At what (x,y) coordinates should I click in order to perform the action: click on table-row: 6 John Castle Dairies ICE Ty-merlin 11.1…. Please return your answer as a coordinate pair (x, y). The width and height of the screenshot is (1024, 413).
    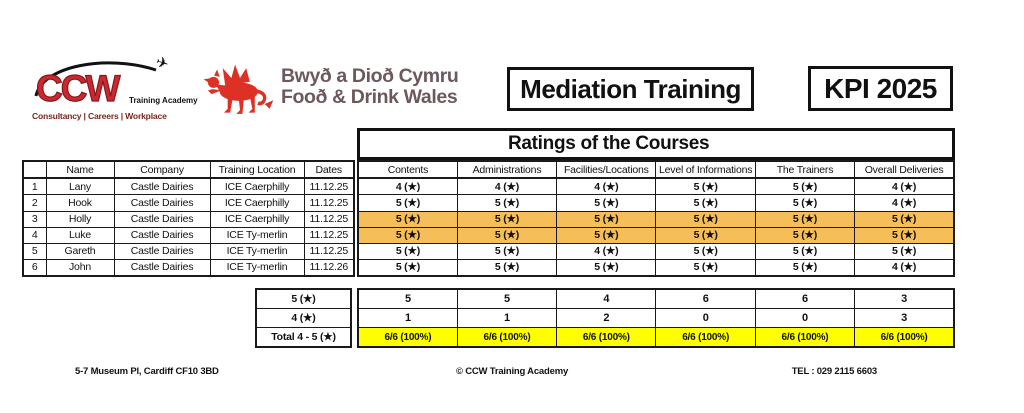
    Looking at the image, I should click on (188, 267).